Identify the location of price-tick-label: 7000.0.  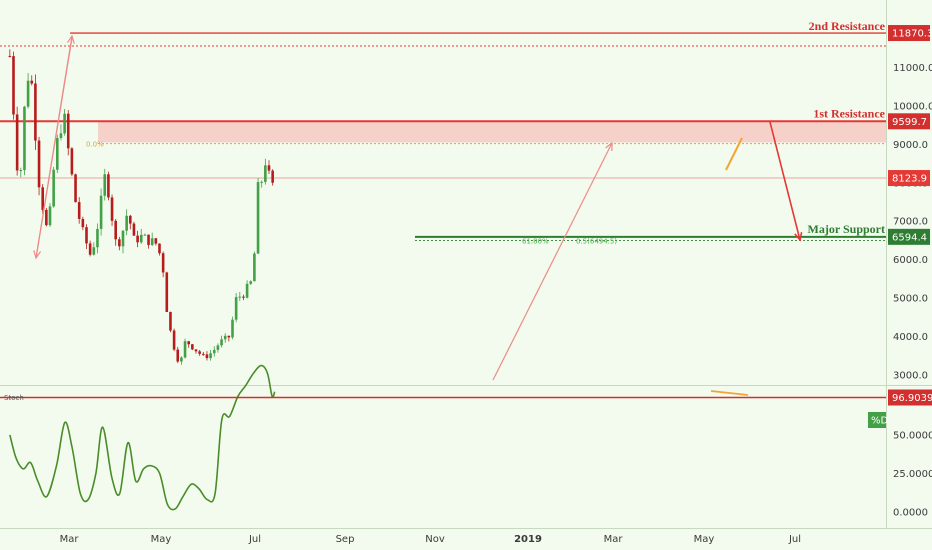
(910, 222).